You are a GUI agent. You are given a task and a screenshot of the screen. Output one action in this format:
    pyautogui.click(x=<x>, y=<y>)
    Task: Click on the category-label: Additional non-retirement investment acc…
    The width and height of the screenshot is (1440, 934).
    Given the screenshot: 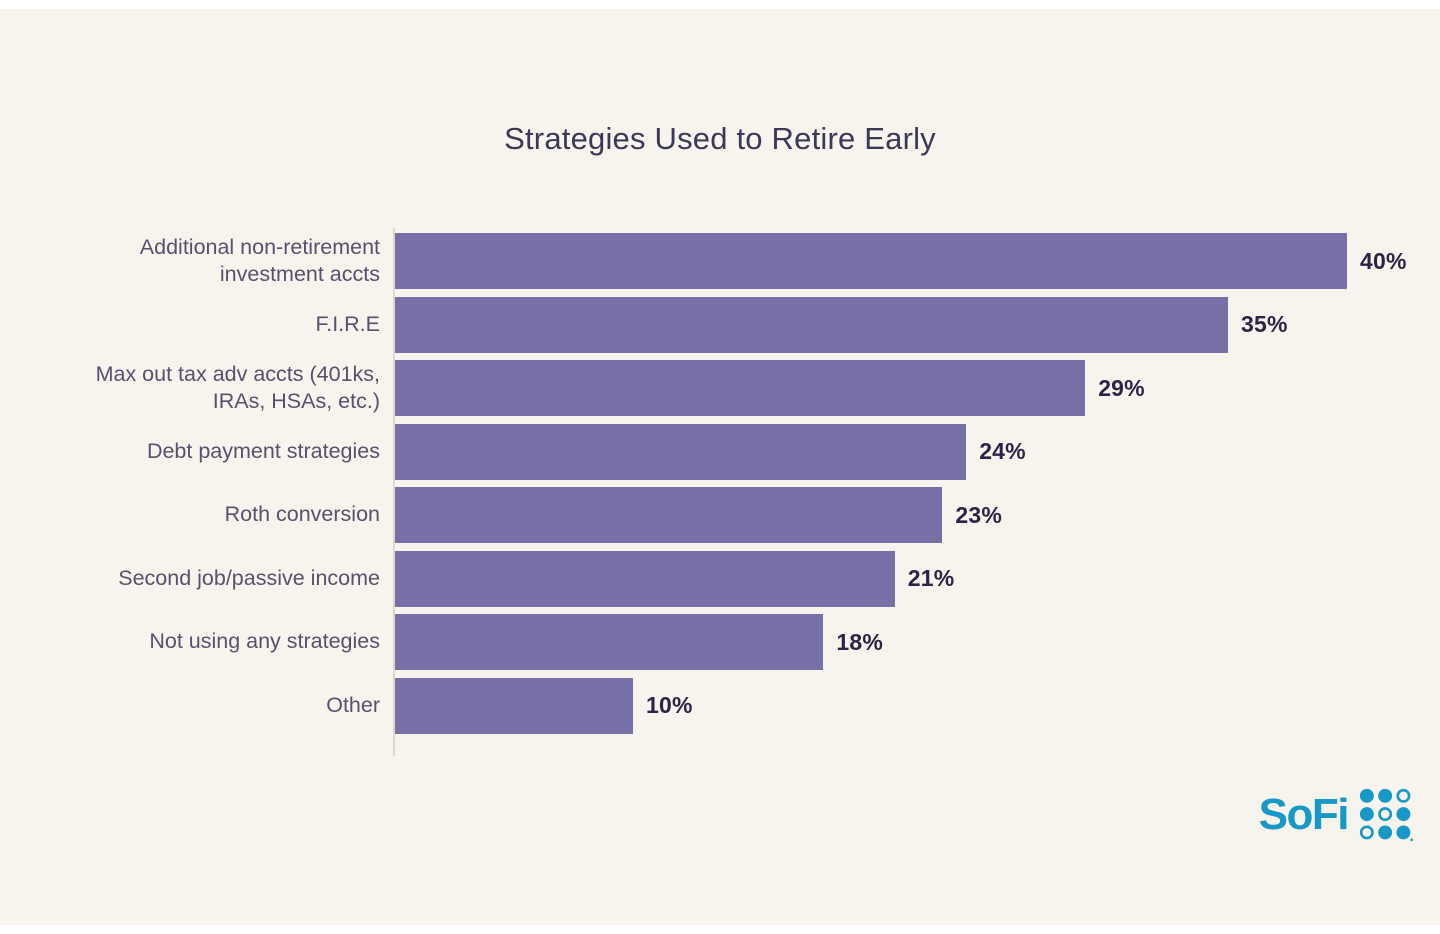 What is the action you would take?
    pyautogui.click(x=259, y=260)
    